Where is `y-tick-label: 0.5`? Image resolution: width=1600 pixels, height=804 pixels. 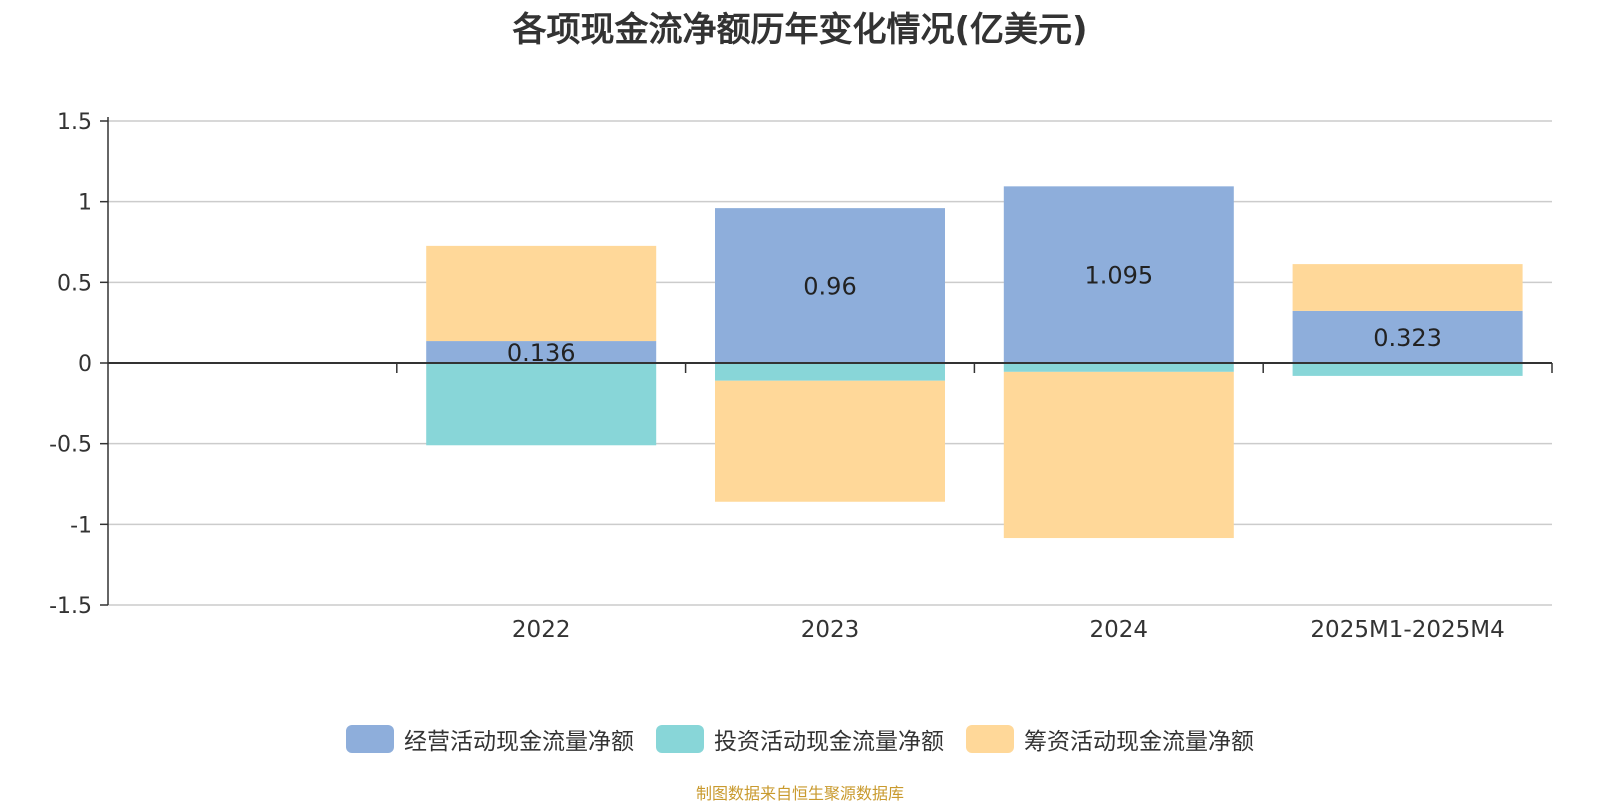 y-tick-label: 0.5 is located at coordinates (74, 283).